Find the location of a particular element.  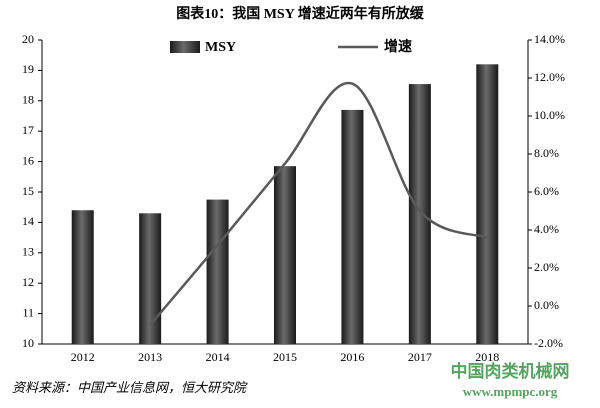

y-tick-label: 20 is located at coordinates (28, 39).